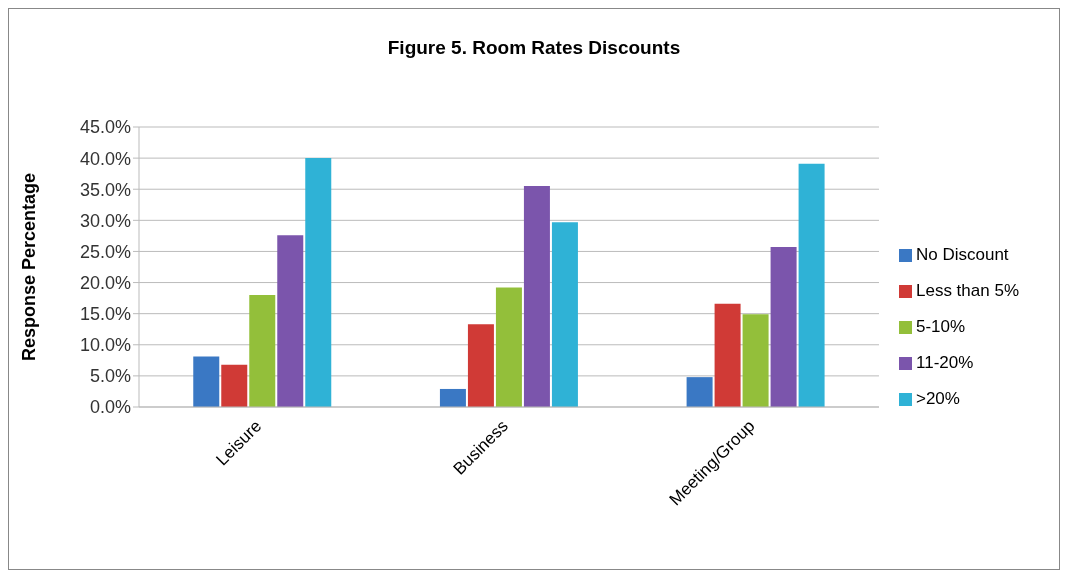  Describe the element at coordinates (29, 267) in the screenshot. I see `y-axis-title: Response Percentage` at that location.